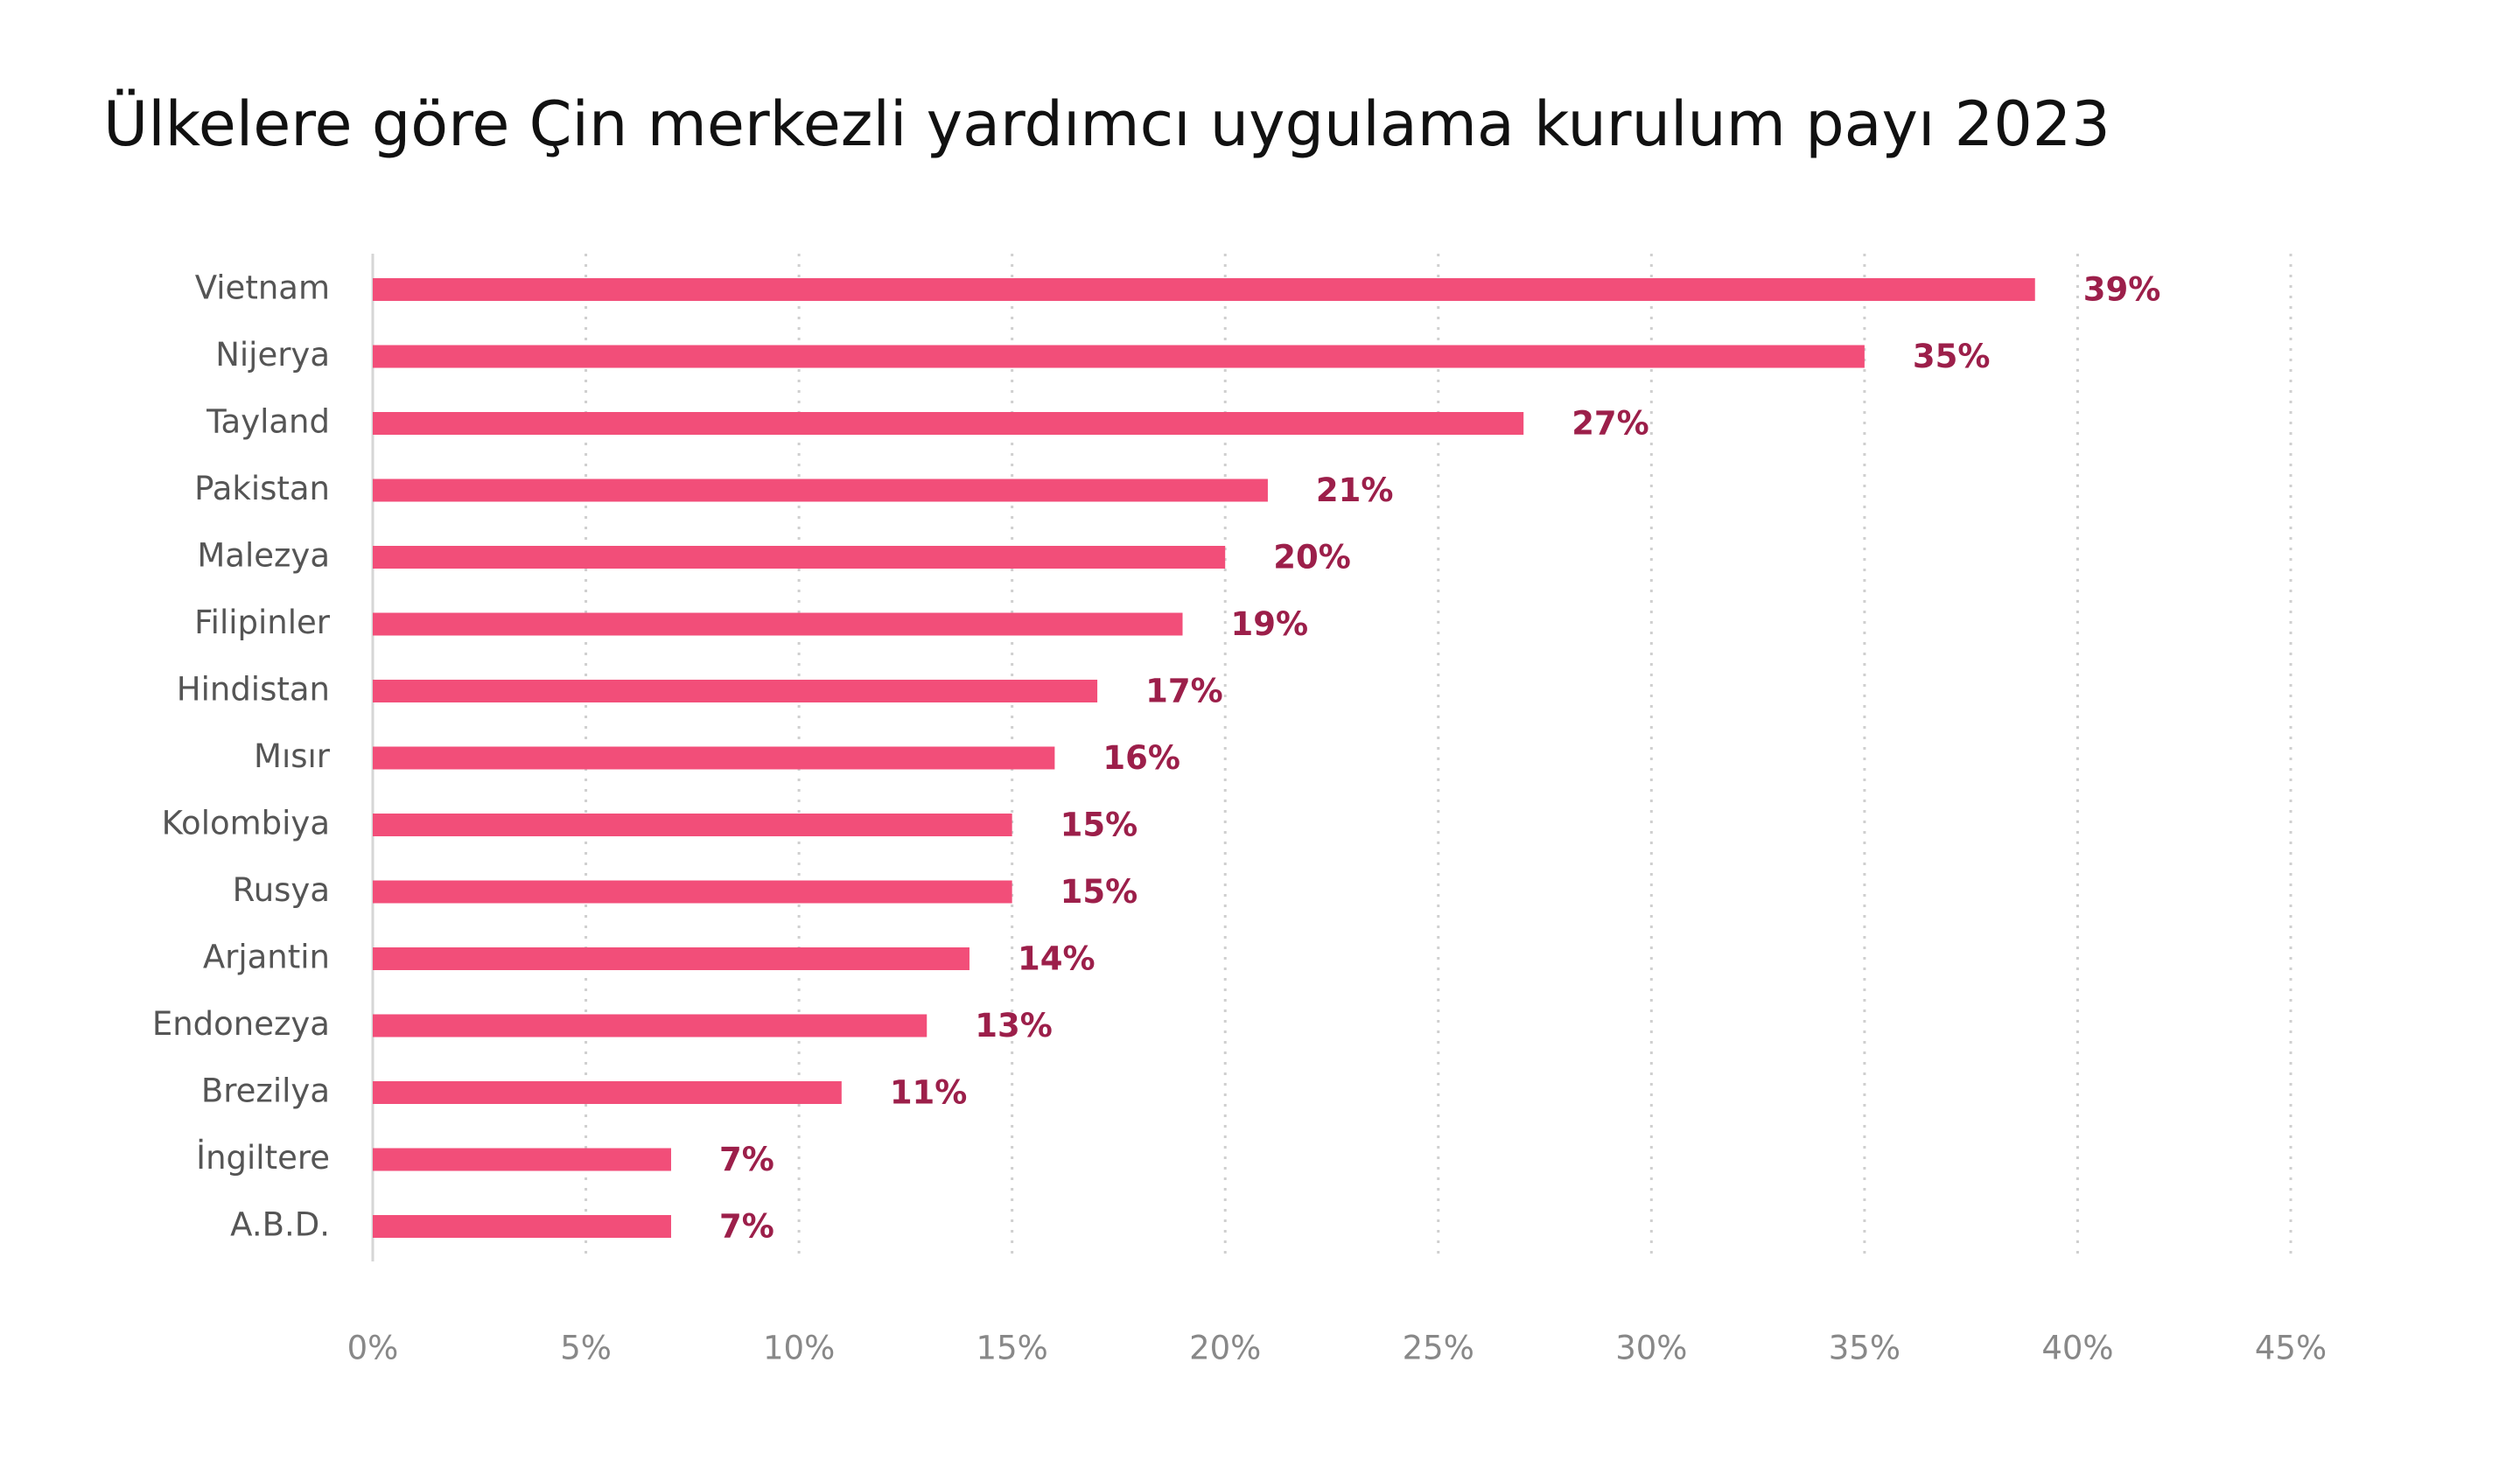 This screenshot has height=1467, width=2520. Describe the element at coordinates (1141, 758) in the screenshot. I see `data-label: 16%` at that location.